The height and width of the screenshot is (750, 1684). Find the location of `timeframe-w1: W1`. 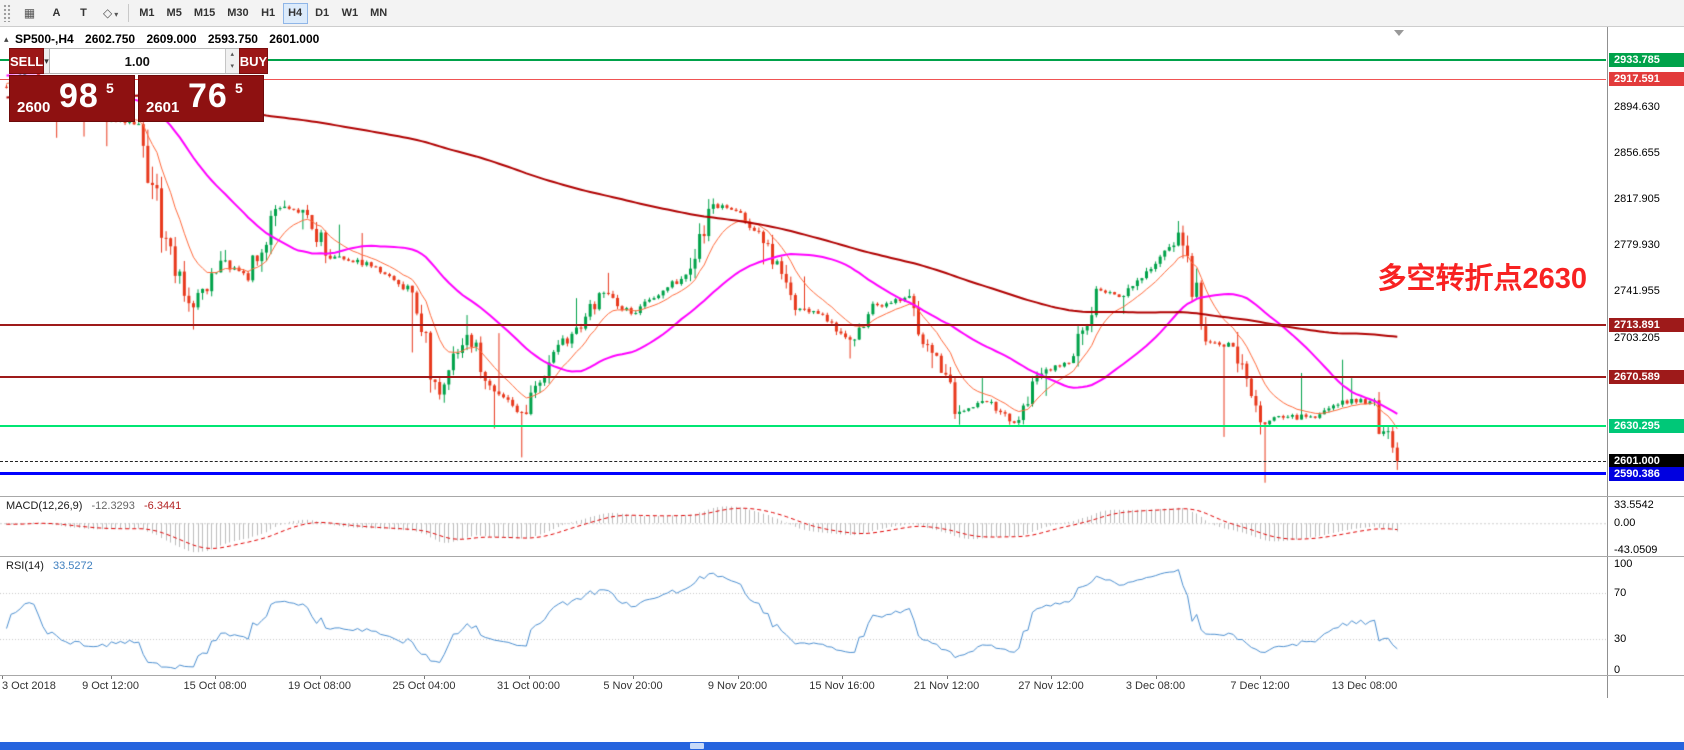

timeframe-w1: W1 is located at coordinates (350, 13).